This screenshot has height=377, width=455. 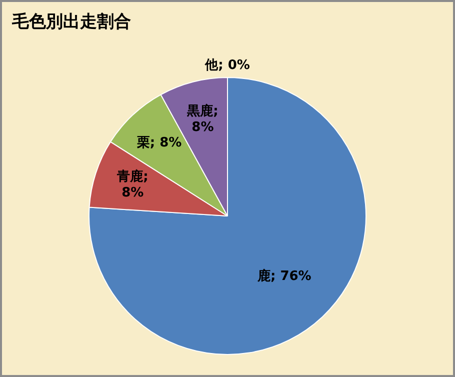 I want to click on slice-label: 青鹿; 8%, so click(x=132, y=184).